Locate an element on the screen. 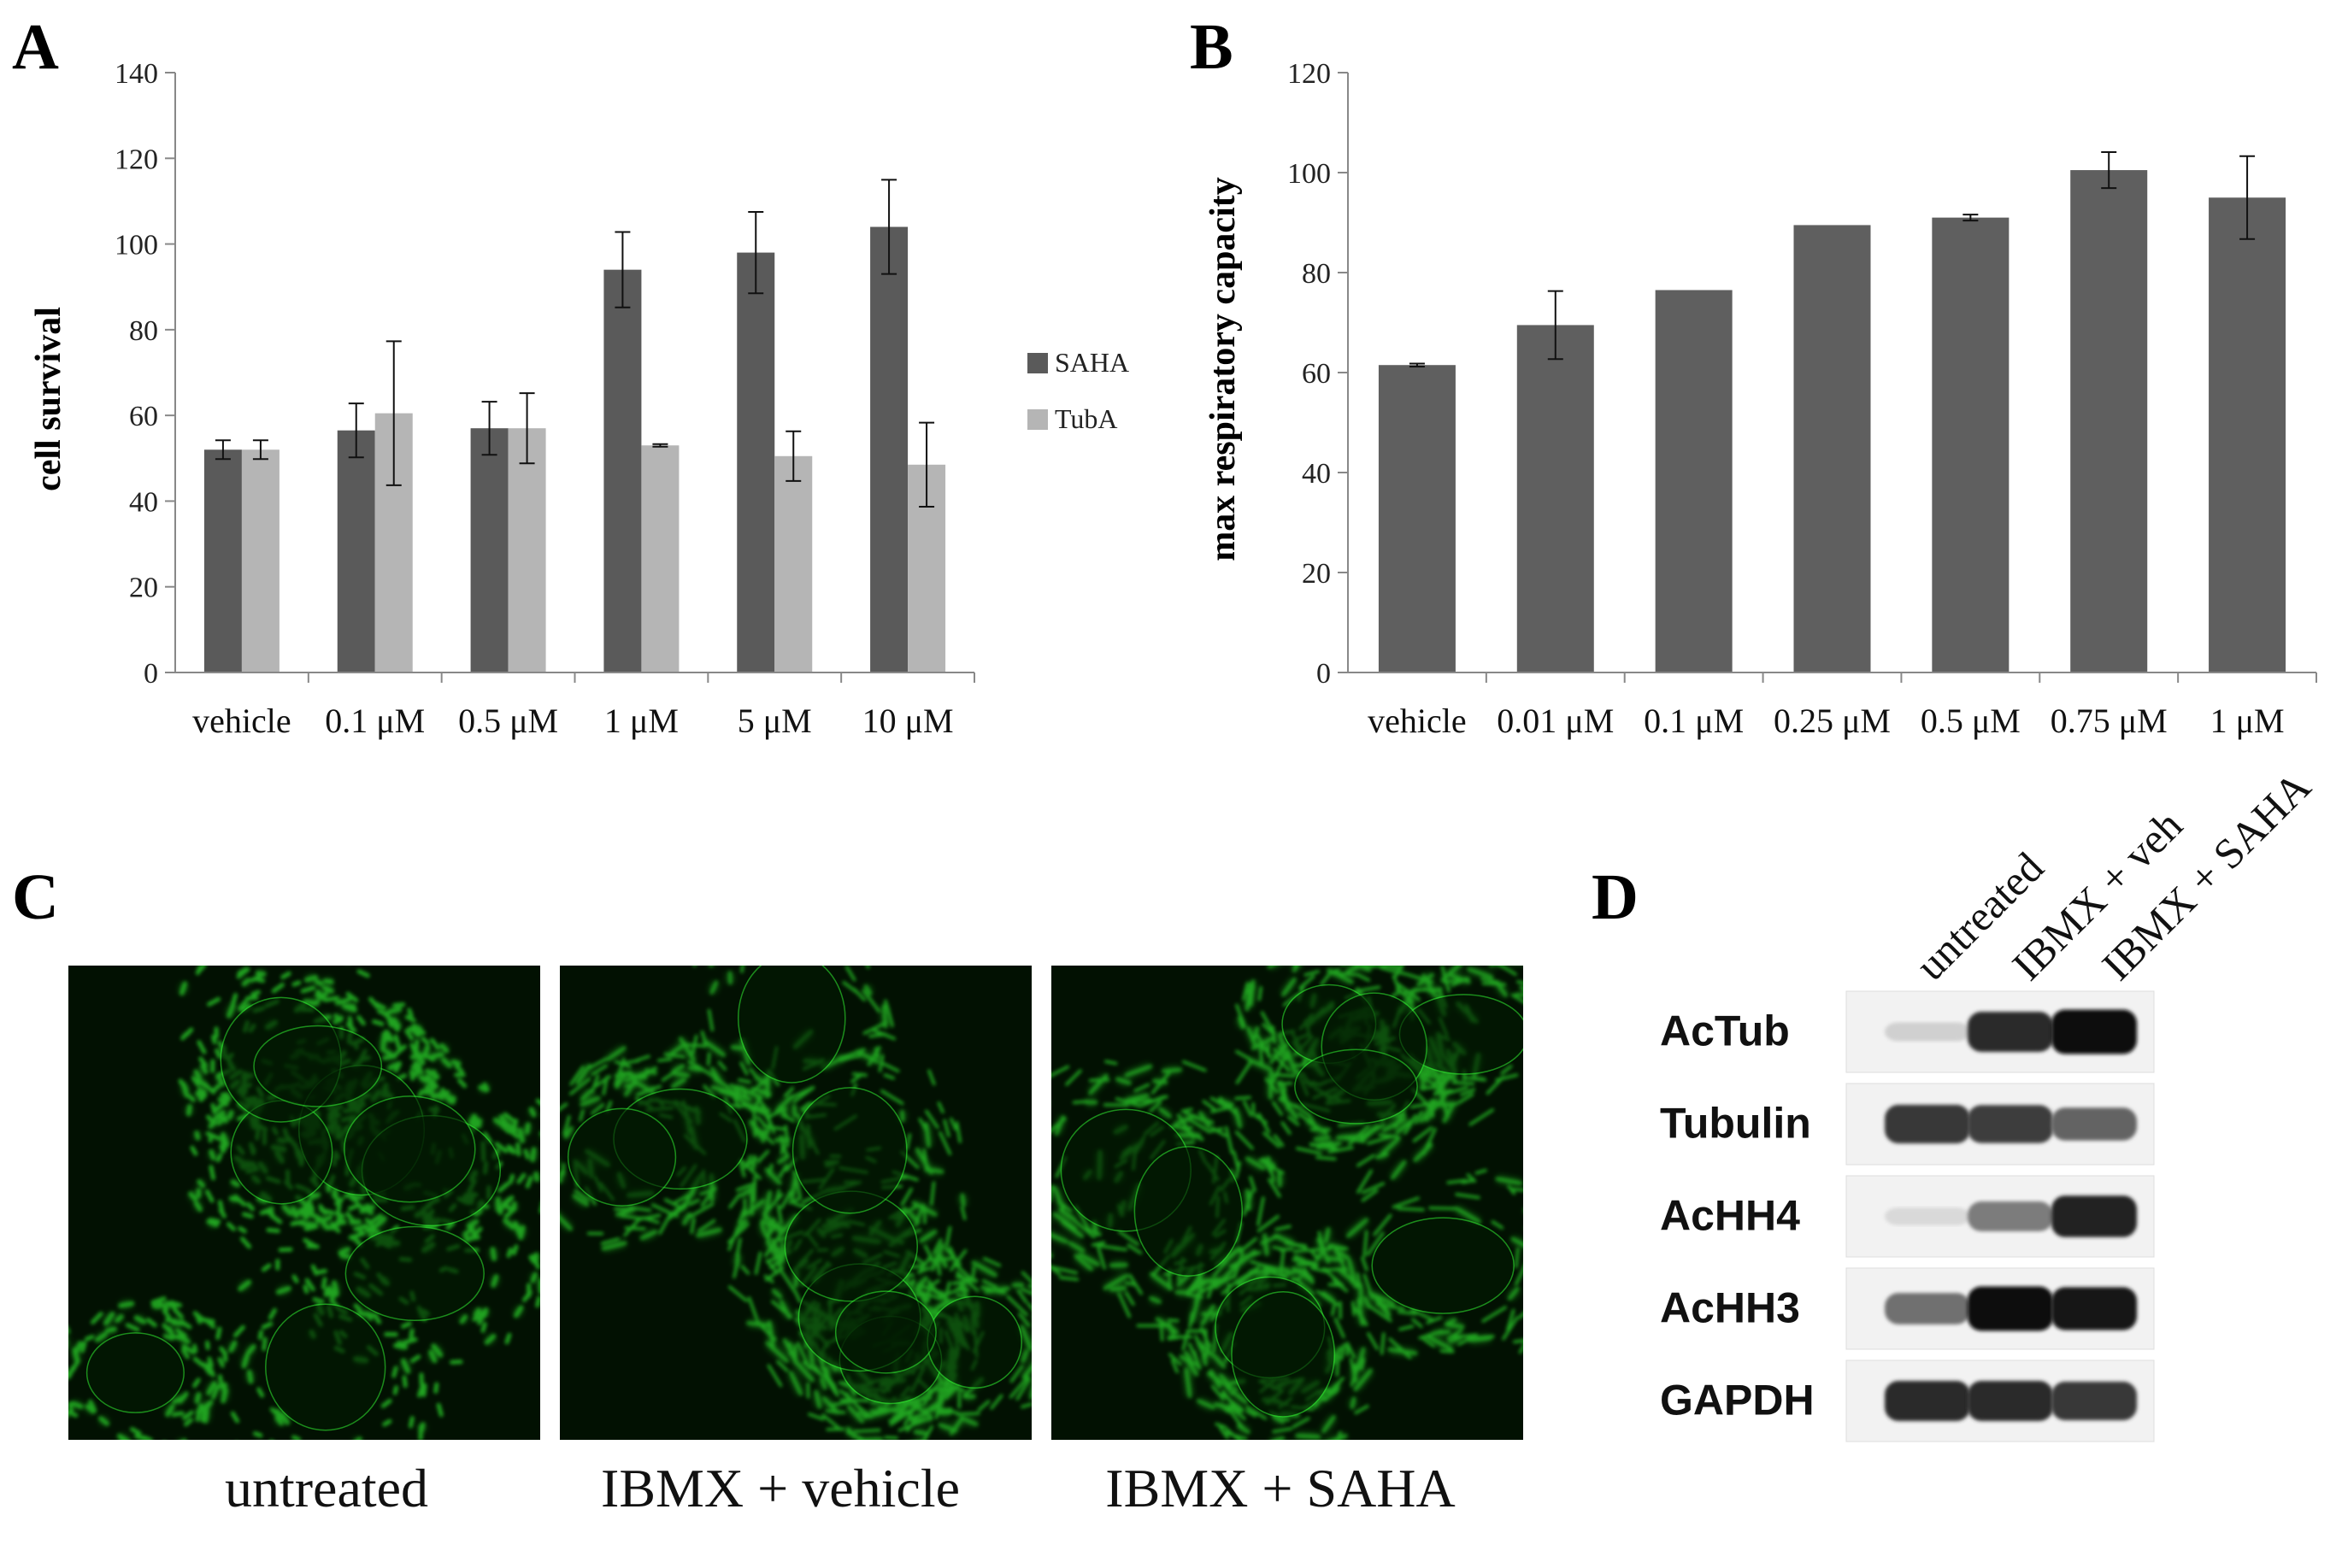  panel-d-letter: D is located at coordinates (1615, 897).